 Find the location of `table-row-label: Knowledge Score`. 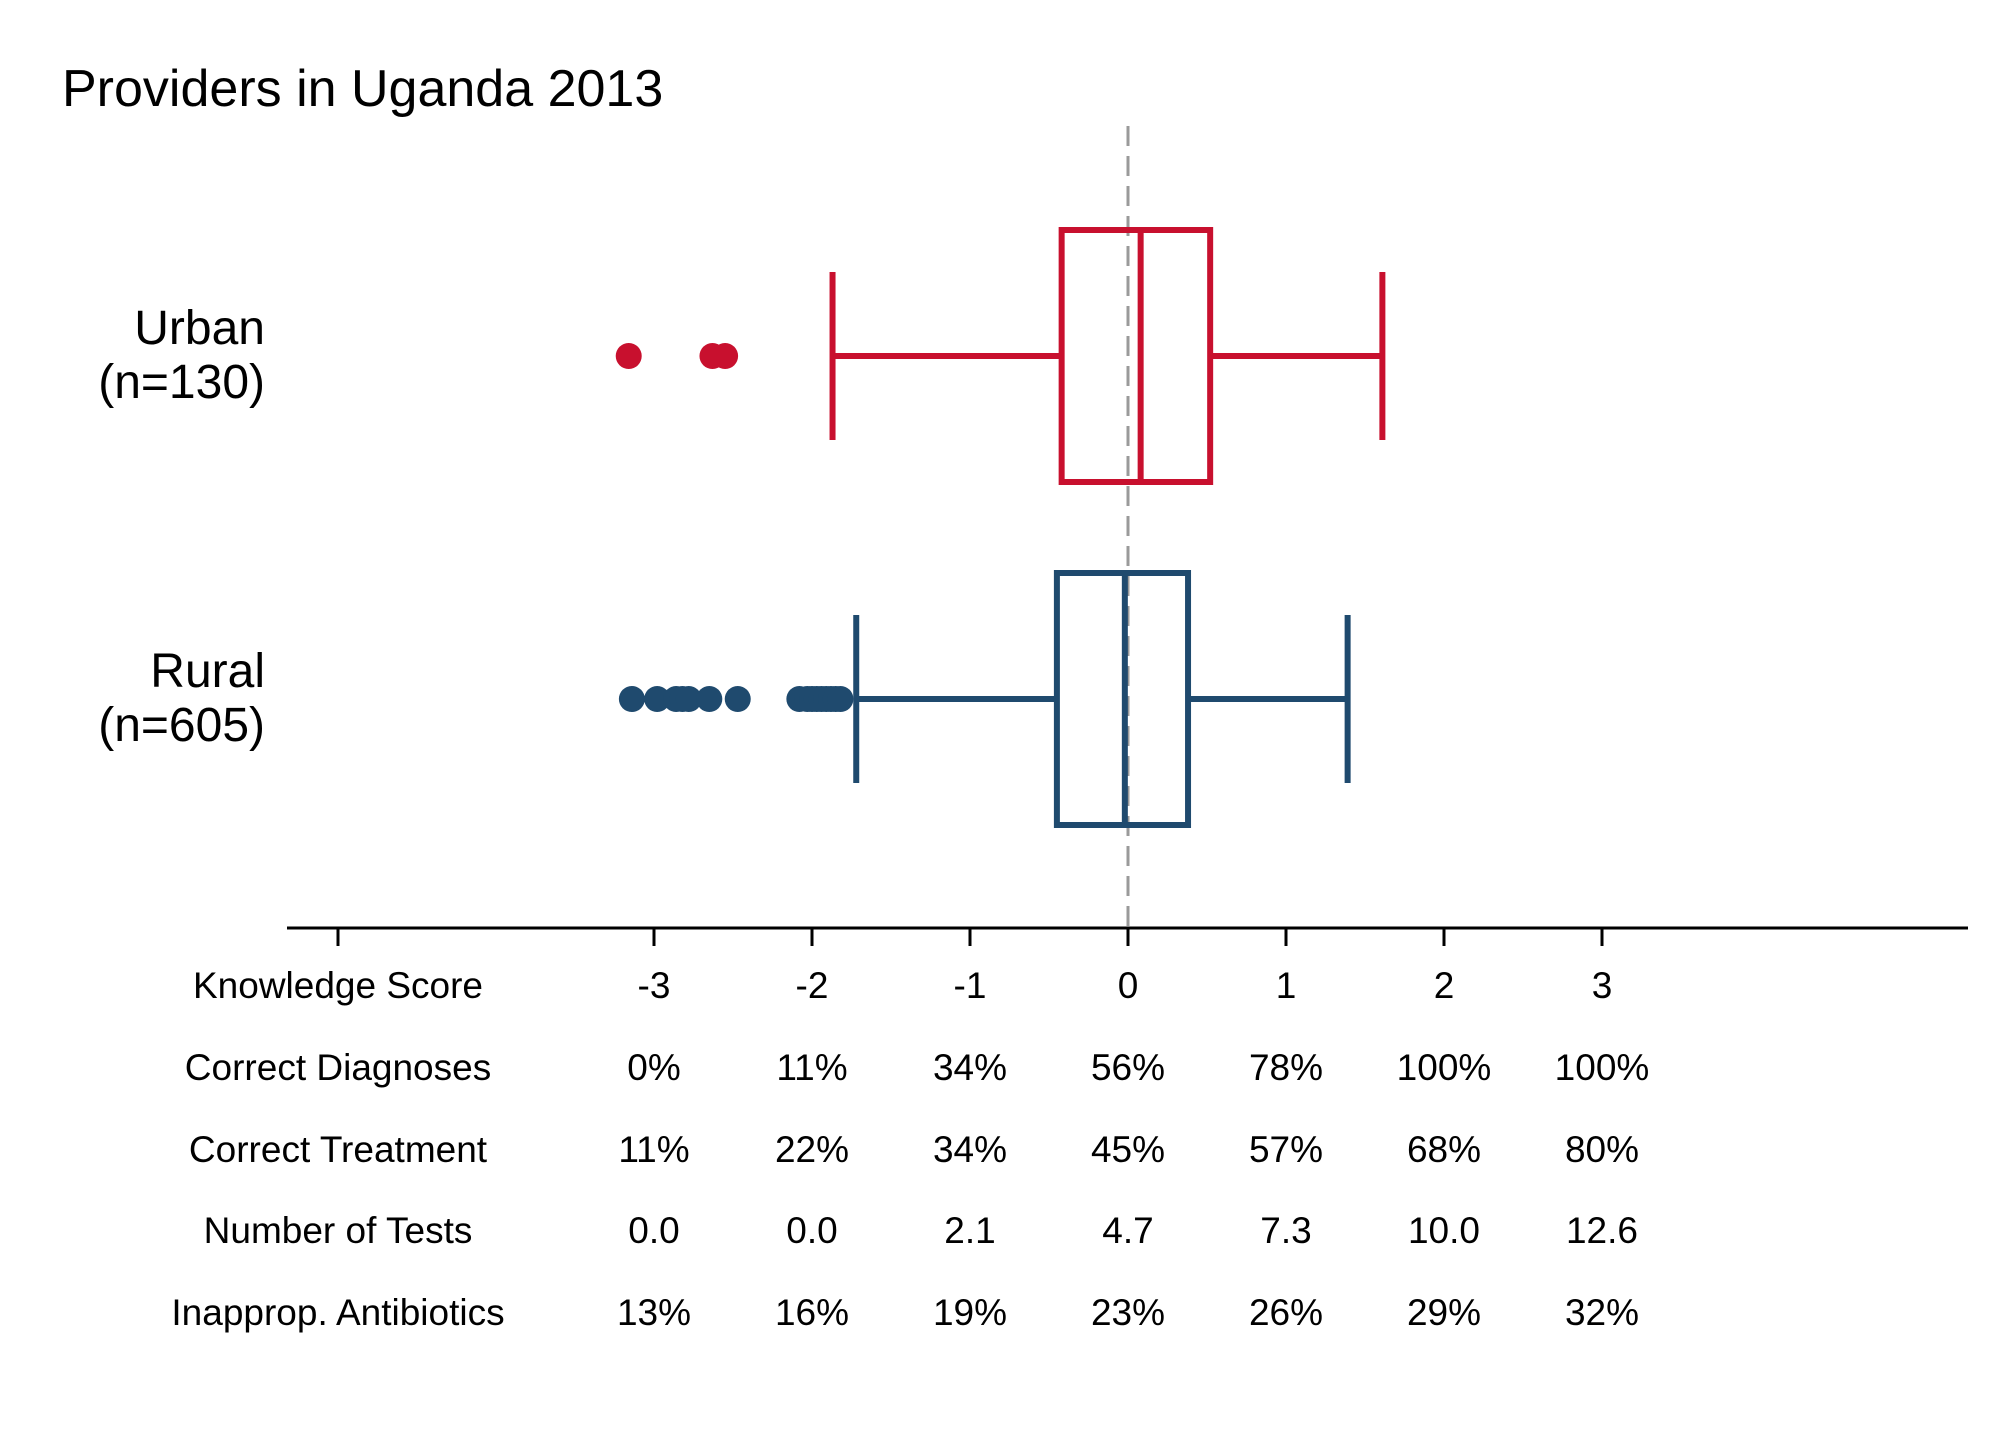

table-row-label: Knowledge Score is located at coordinates (338, 985).